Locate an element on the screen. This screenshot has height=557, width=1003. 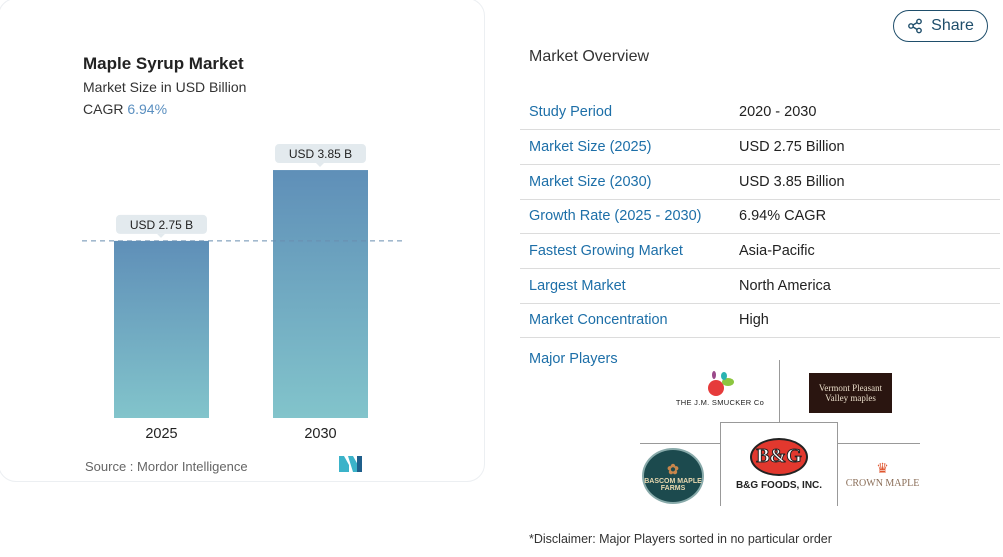
row-value: 6.94% CAGR is located at coordinates (869, 217).